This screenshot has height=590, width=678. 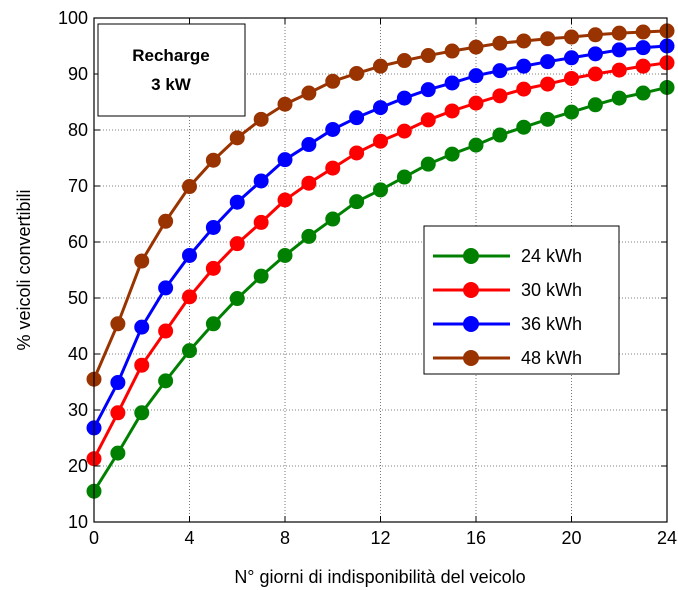 What do you see at coordinates (24, 269) in the screenshot?
I see `y-axis-label: % veicoli convertibili` at bounding box center [24, 269].